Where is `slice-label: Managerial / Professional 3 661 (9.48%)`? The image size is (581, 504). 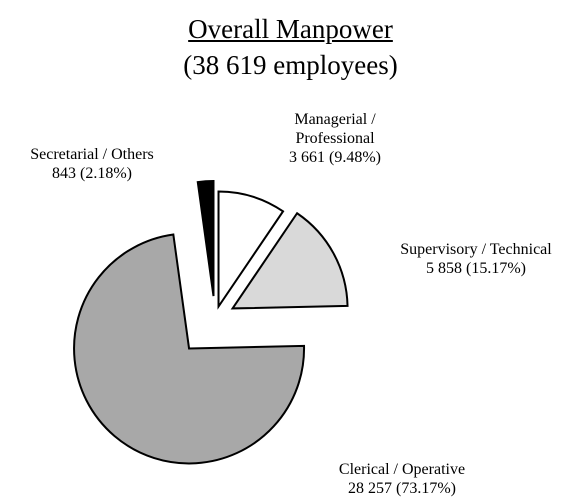 slice-label: Managerial / Professional 3 661 (9.48%) is located at coordinates (335, 138).